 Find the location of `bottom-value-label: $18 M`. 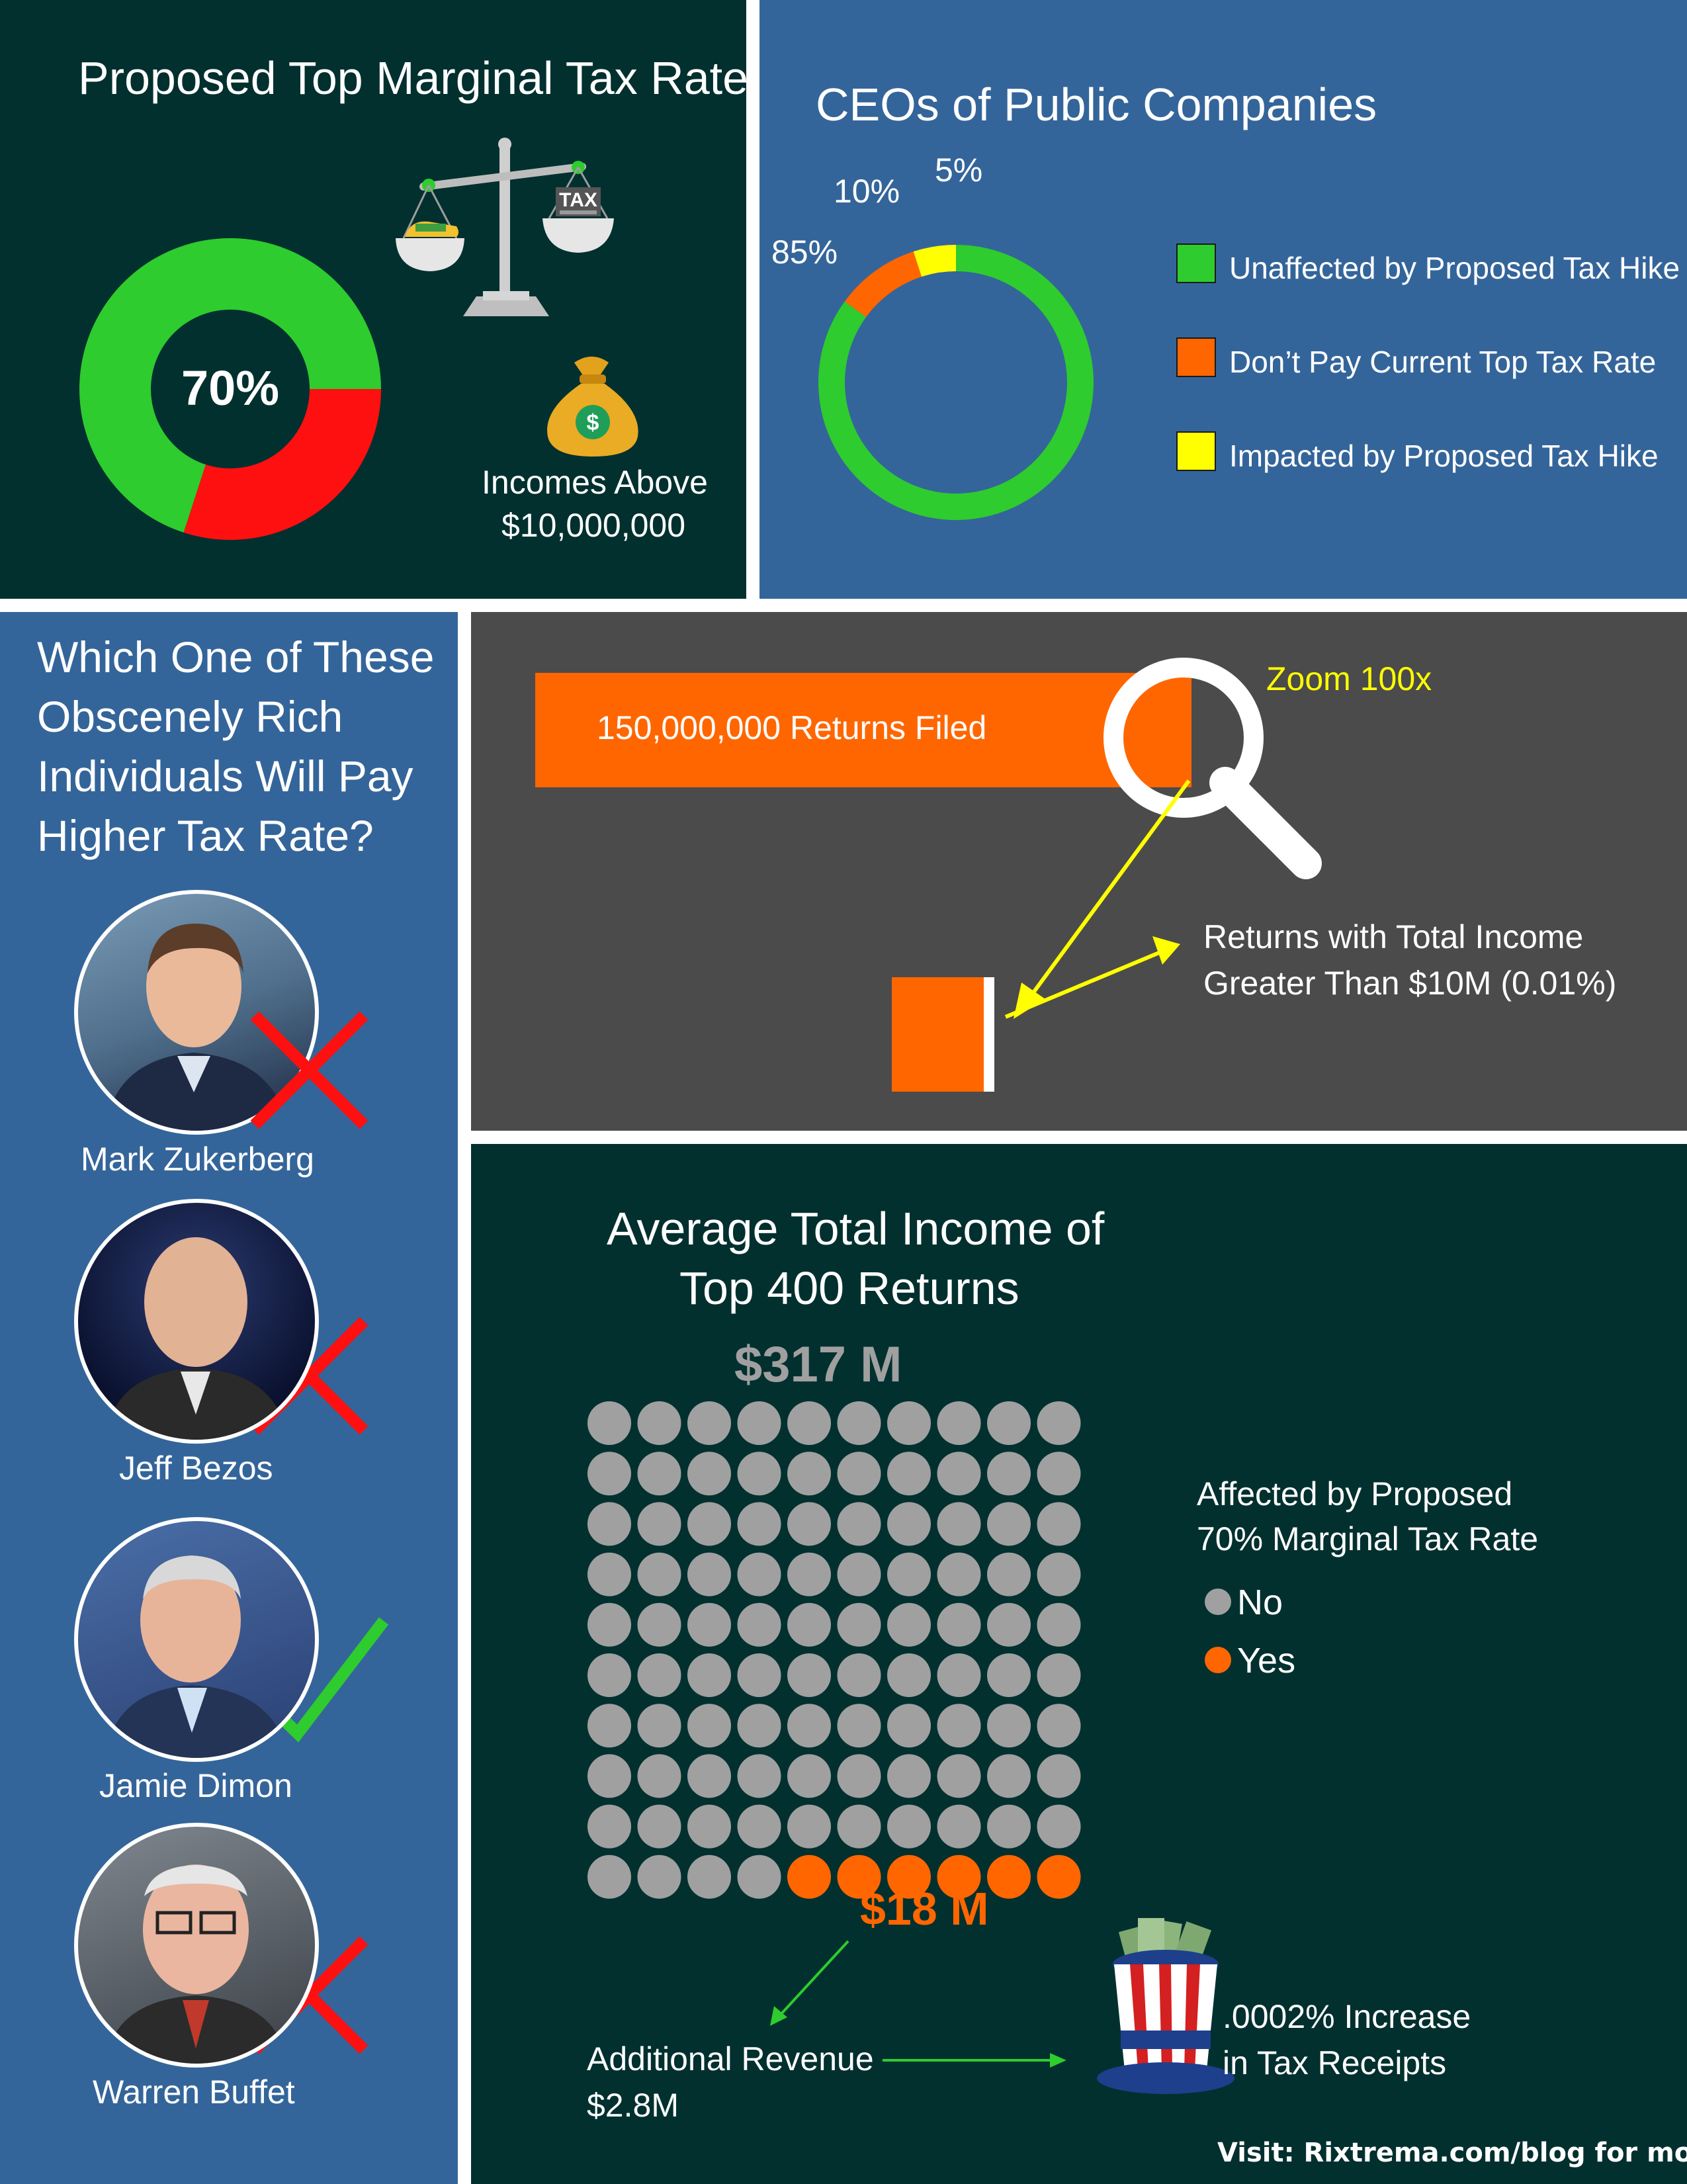

bottom-value-label: $18 M is located at coordinates (924, 1909).